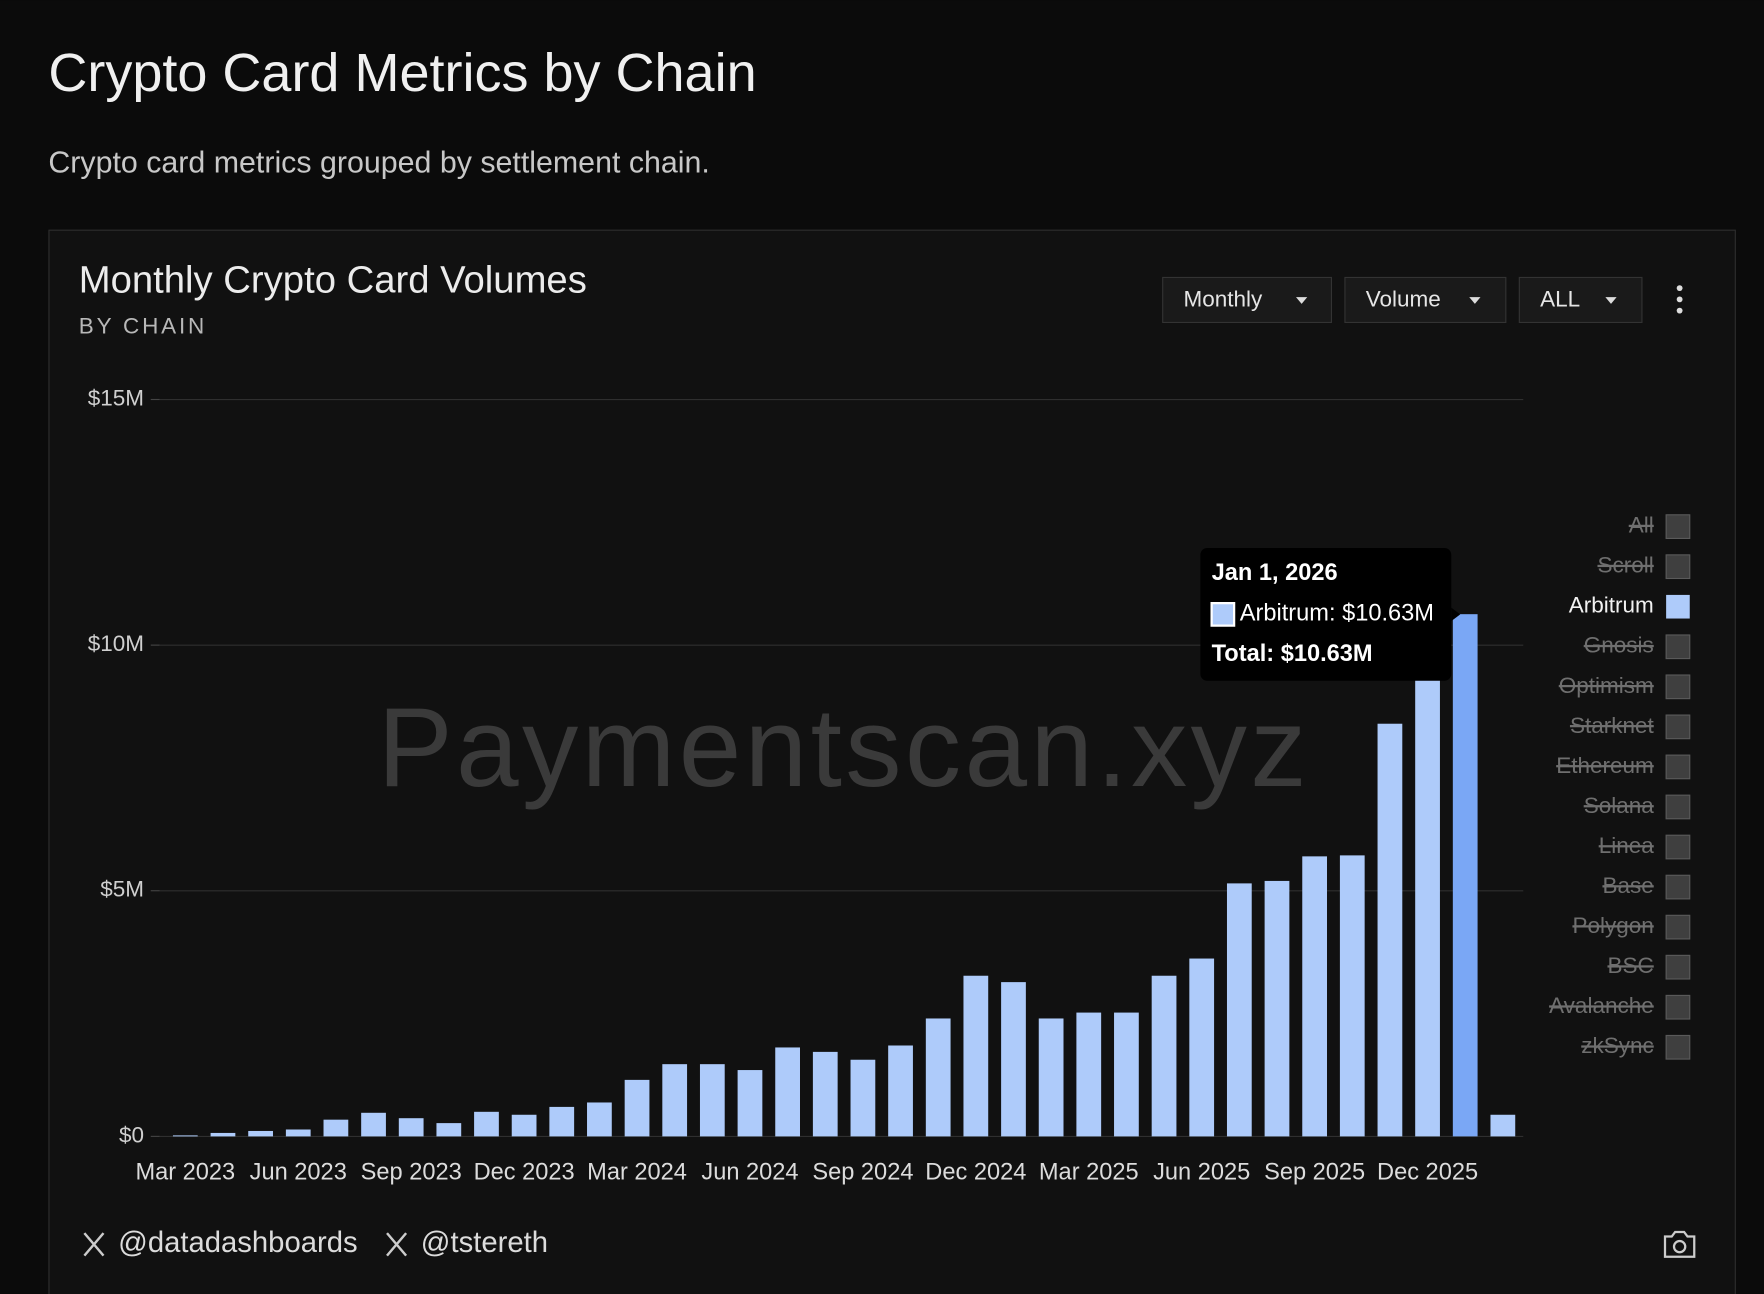 Image resolution: width=1764 pixels, height=1294 pixels. I want to click on range-dropdown: ALL, so click(1580, 299).